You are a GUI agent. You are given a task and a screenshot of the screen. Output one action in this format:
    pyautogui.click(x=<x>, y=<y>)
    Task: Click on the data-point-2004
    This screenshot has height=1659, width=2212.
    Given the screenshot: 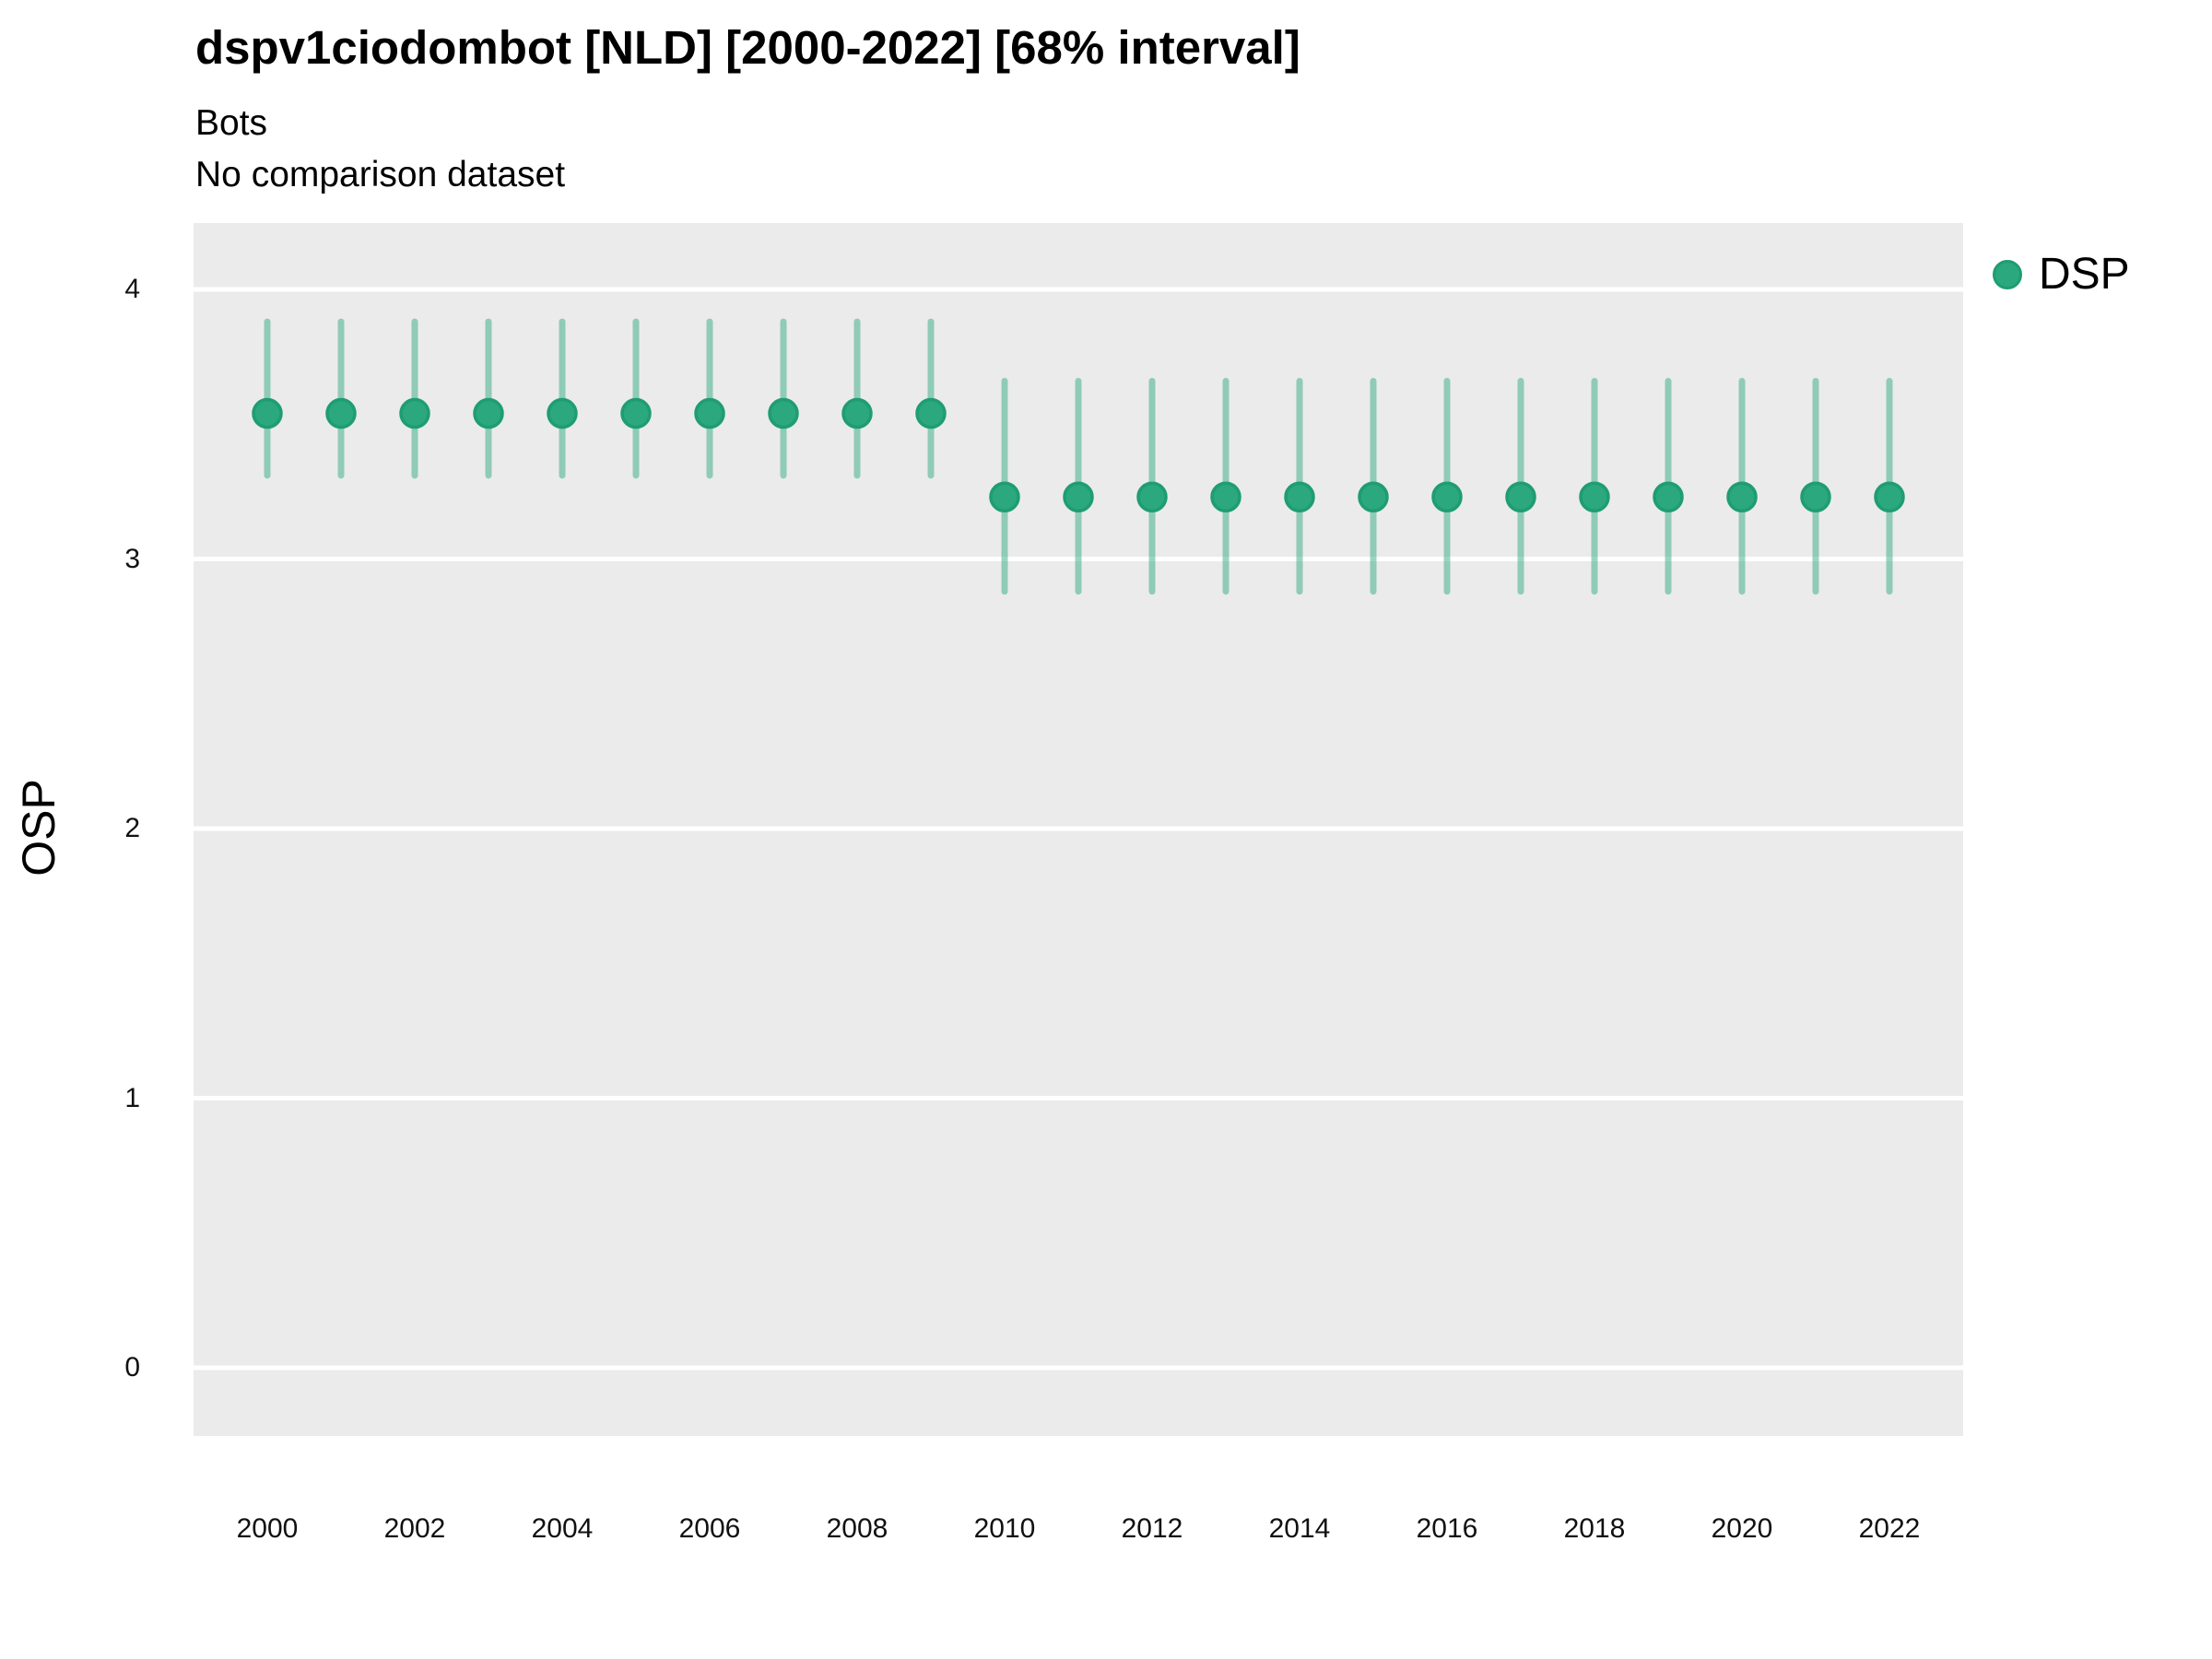 What is the action you would take?
    pyautogui.click(x=562, y=413)
    